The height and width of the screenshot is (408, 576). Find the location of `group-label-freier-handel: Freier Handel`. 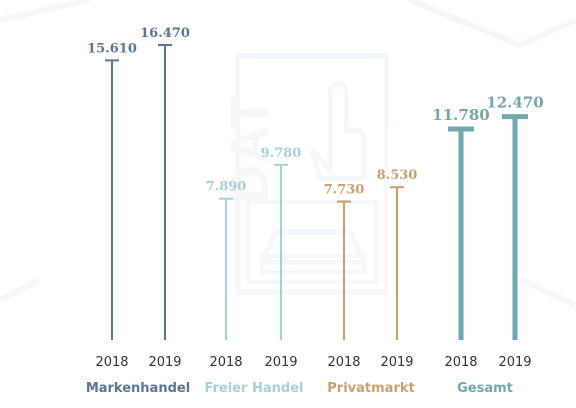

group-label-freier-handel: Freier Handel is located at coordinates (254, 388).